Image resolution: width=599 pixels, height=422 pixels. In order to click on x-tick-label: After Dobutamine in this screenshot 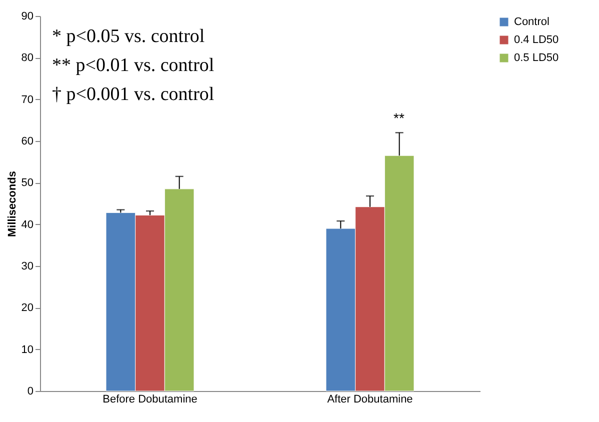, I will do `click(370, 400)`.